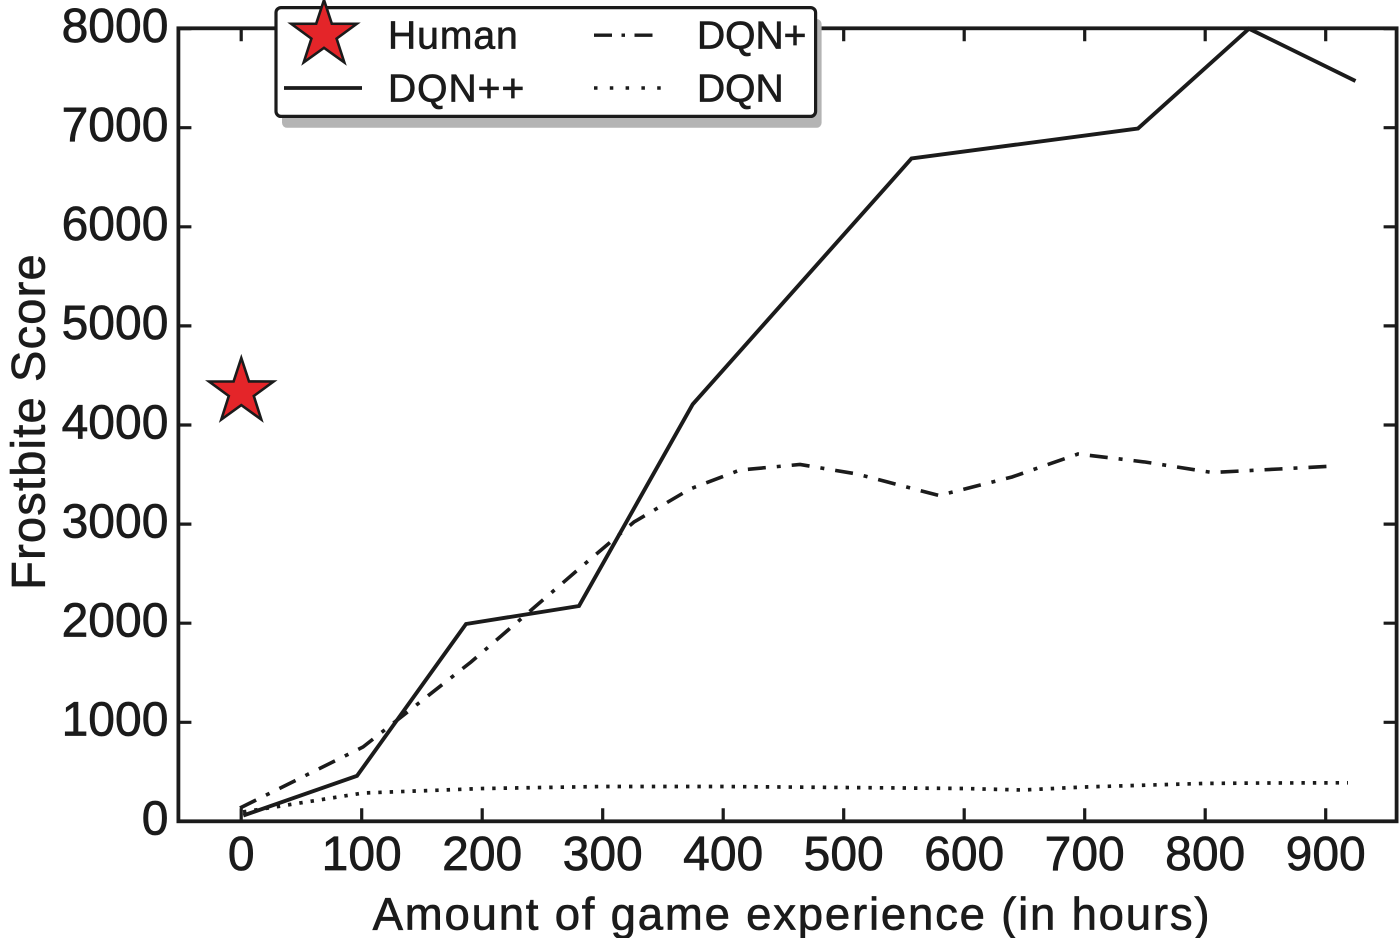 The image size is (1400, 938). I want to click on svg-text: 5000, so click(115, 323).